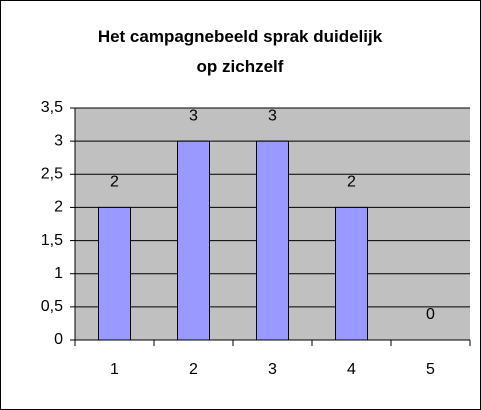 The height and width of the screenshot is (410, 481). Describe the element at coordinates (52, 306) in the screenshot. I see `y-tick-label: 0,5` at that location.